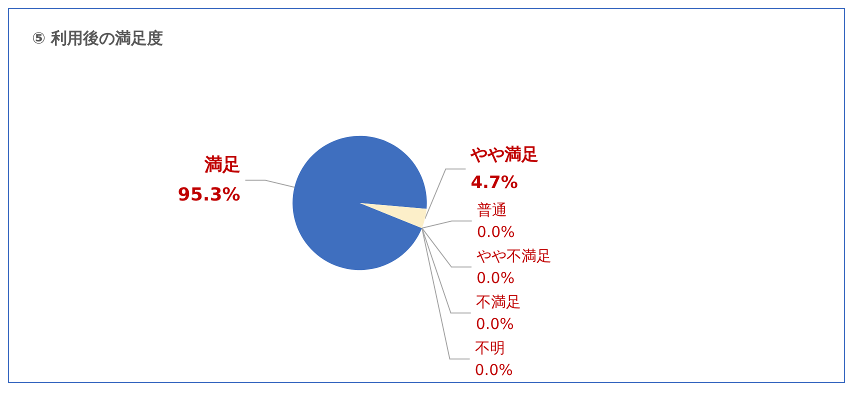 The height and width of the screenshot is (393, 857). What do you see at coordinates (504, 155) in the screenshot?
I see `slice-label: やや満足` at bounding box center [504, 155].